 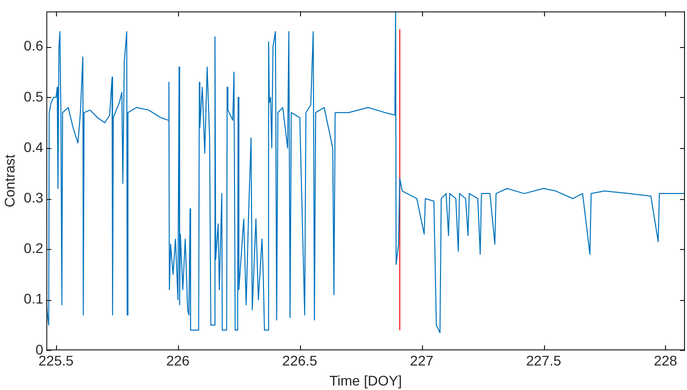 I want to click on y-tick-label: 0.2, so click(x=34, y=248).